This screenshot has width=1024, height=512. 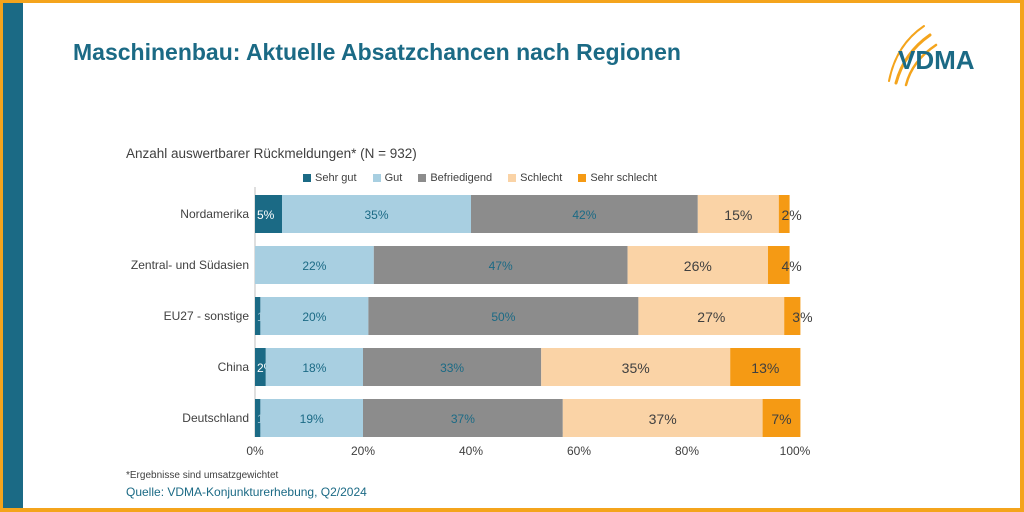 I want to click on legend-label: Sehr gut, so click(x=336, y=178).